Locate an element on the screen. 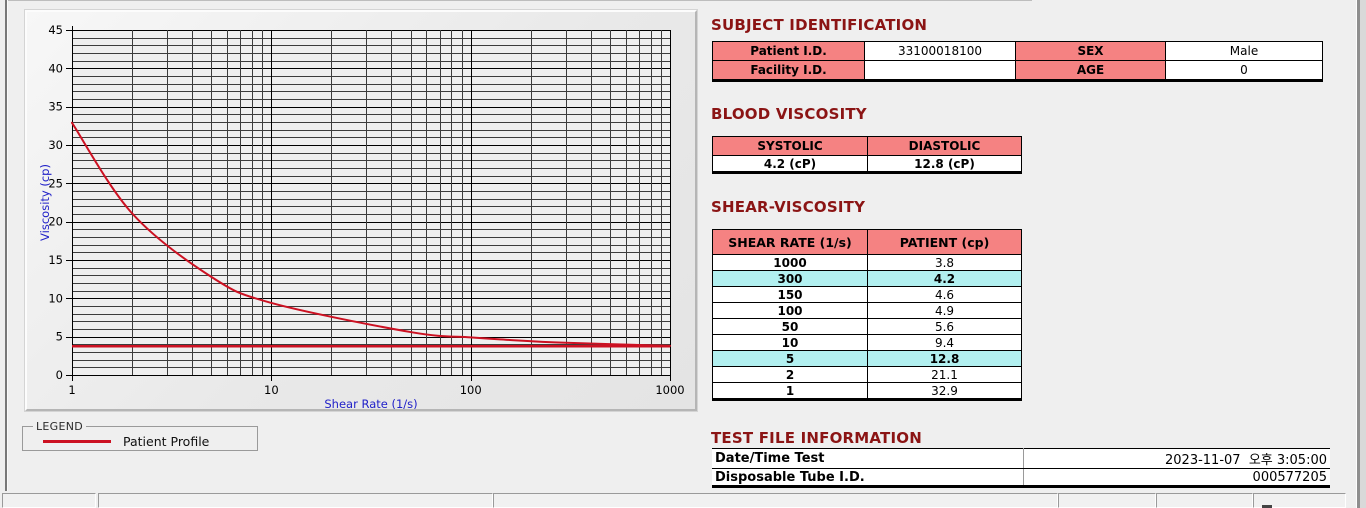 The height and width of the screenshot is (508, 1366). y-tick-label: 10 is located at coordinates (55, 298).